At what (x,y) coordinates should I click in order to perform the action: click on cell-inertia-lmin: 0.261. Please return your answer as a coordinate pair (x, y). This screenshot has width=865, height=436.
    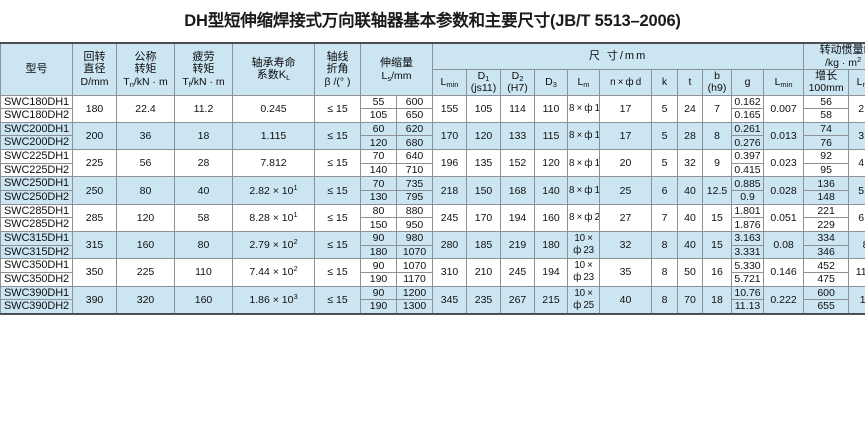
    Looking at the image, I should click on (747, 129).